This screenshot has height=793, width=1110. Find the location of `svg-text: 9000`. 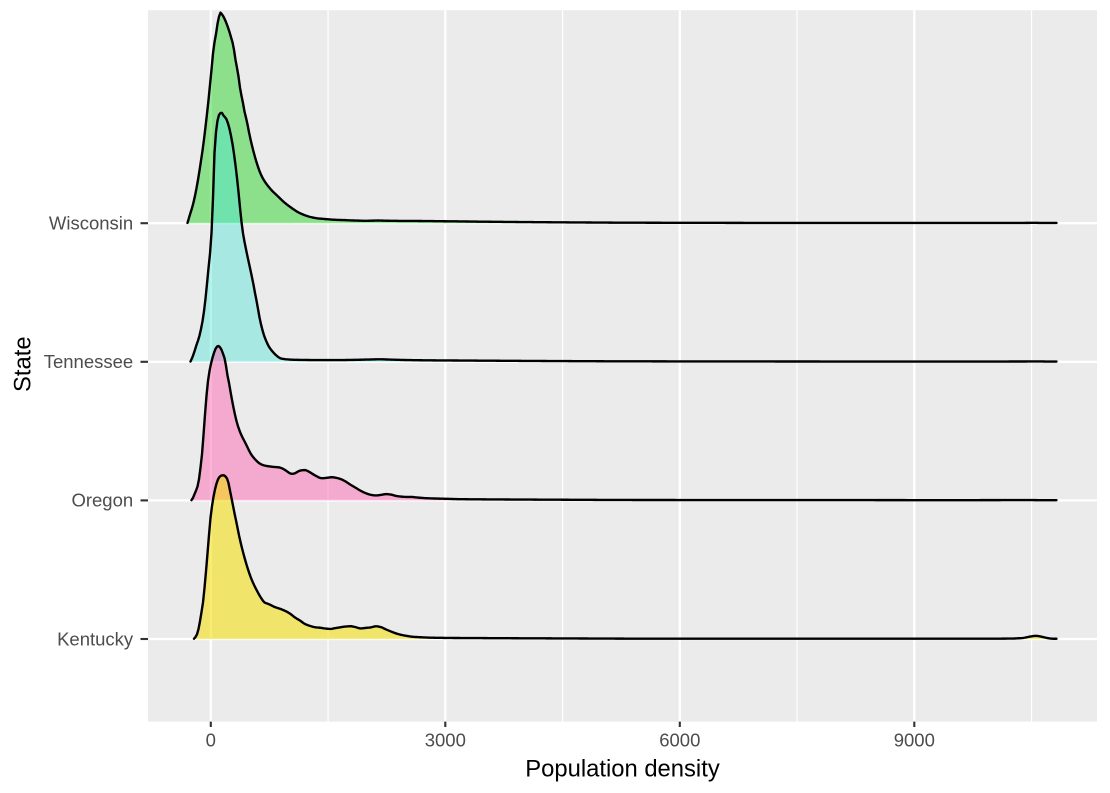

svg-text: 9000 is located at coordinates (914, 740).